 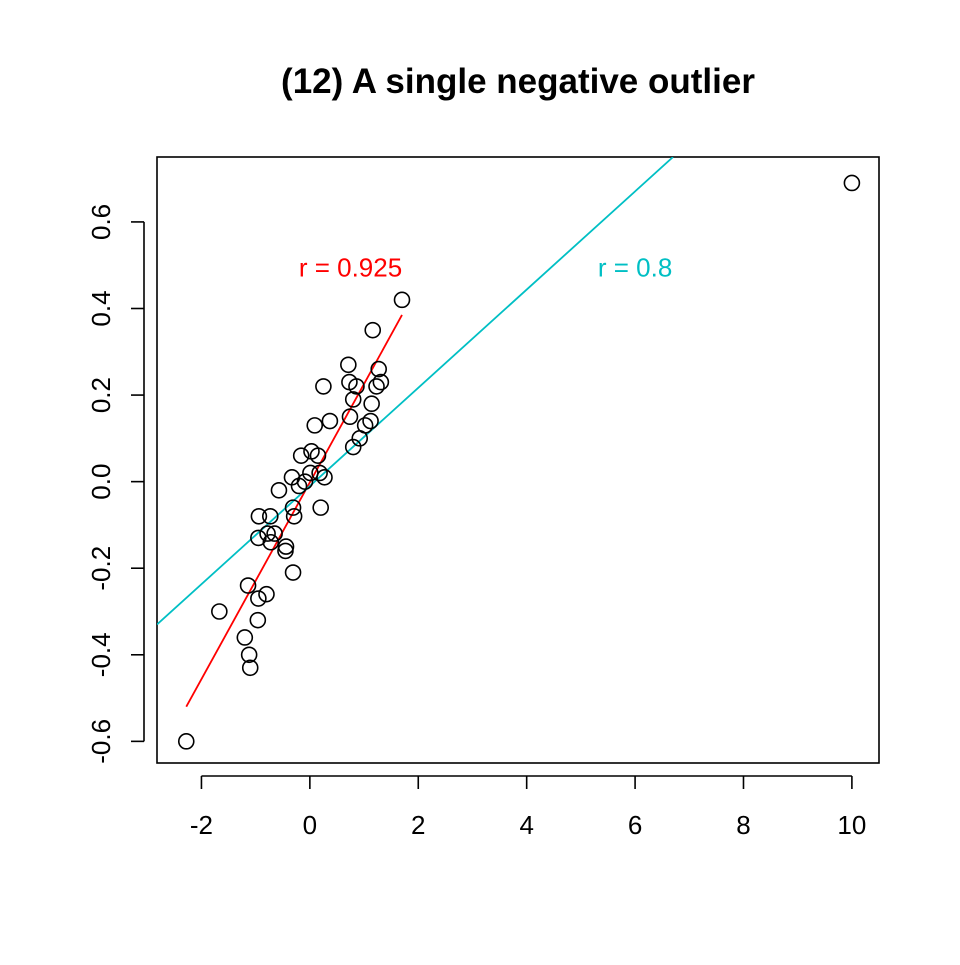 What do you see at coordinates (518, 81) in the screenshot?
I see `chart-title: (12) A single negative outlier` at bounding box center [518, 81].